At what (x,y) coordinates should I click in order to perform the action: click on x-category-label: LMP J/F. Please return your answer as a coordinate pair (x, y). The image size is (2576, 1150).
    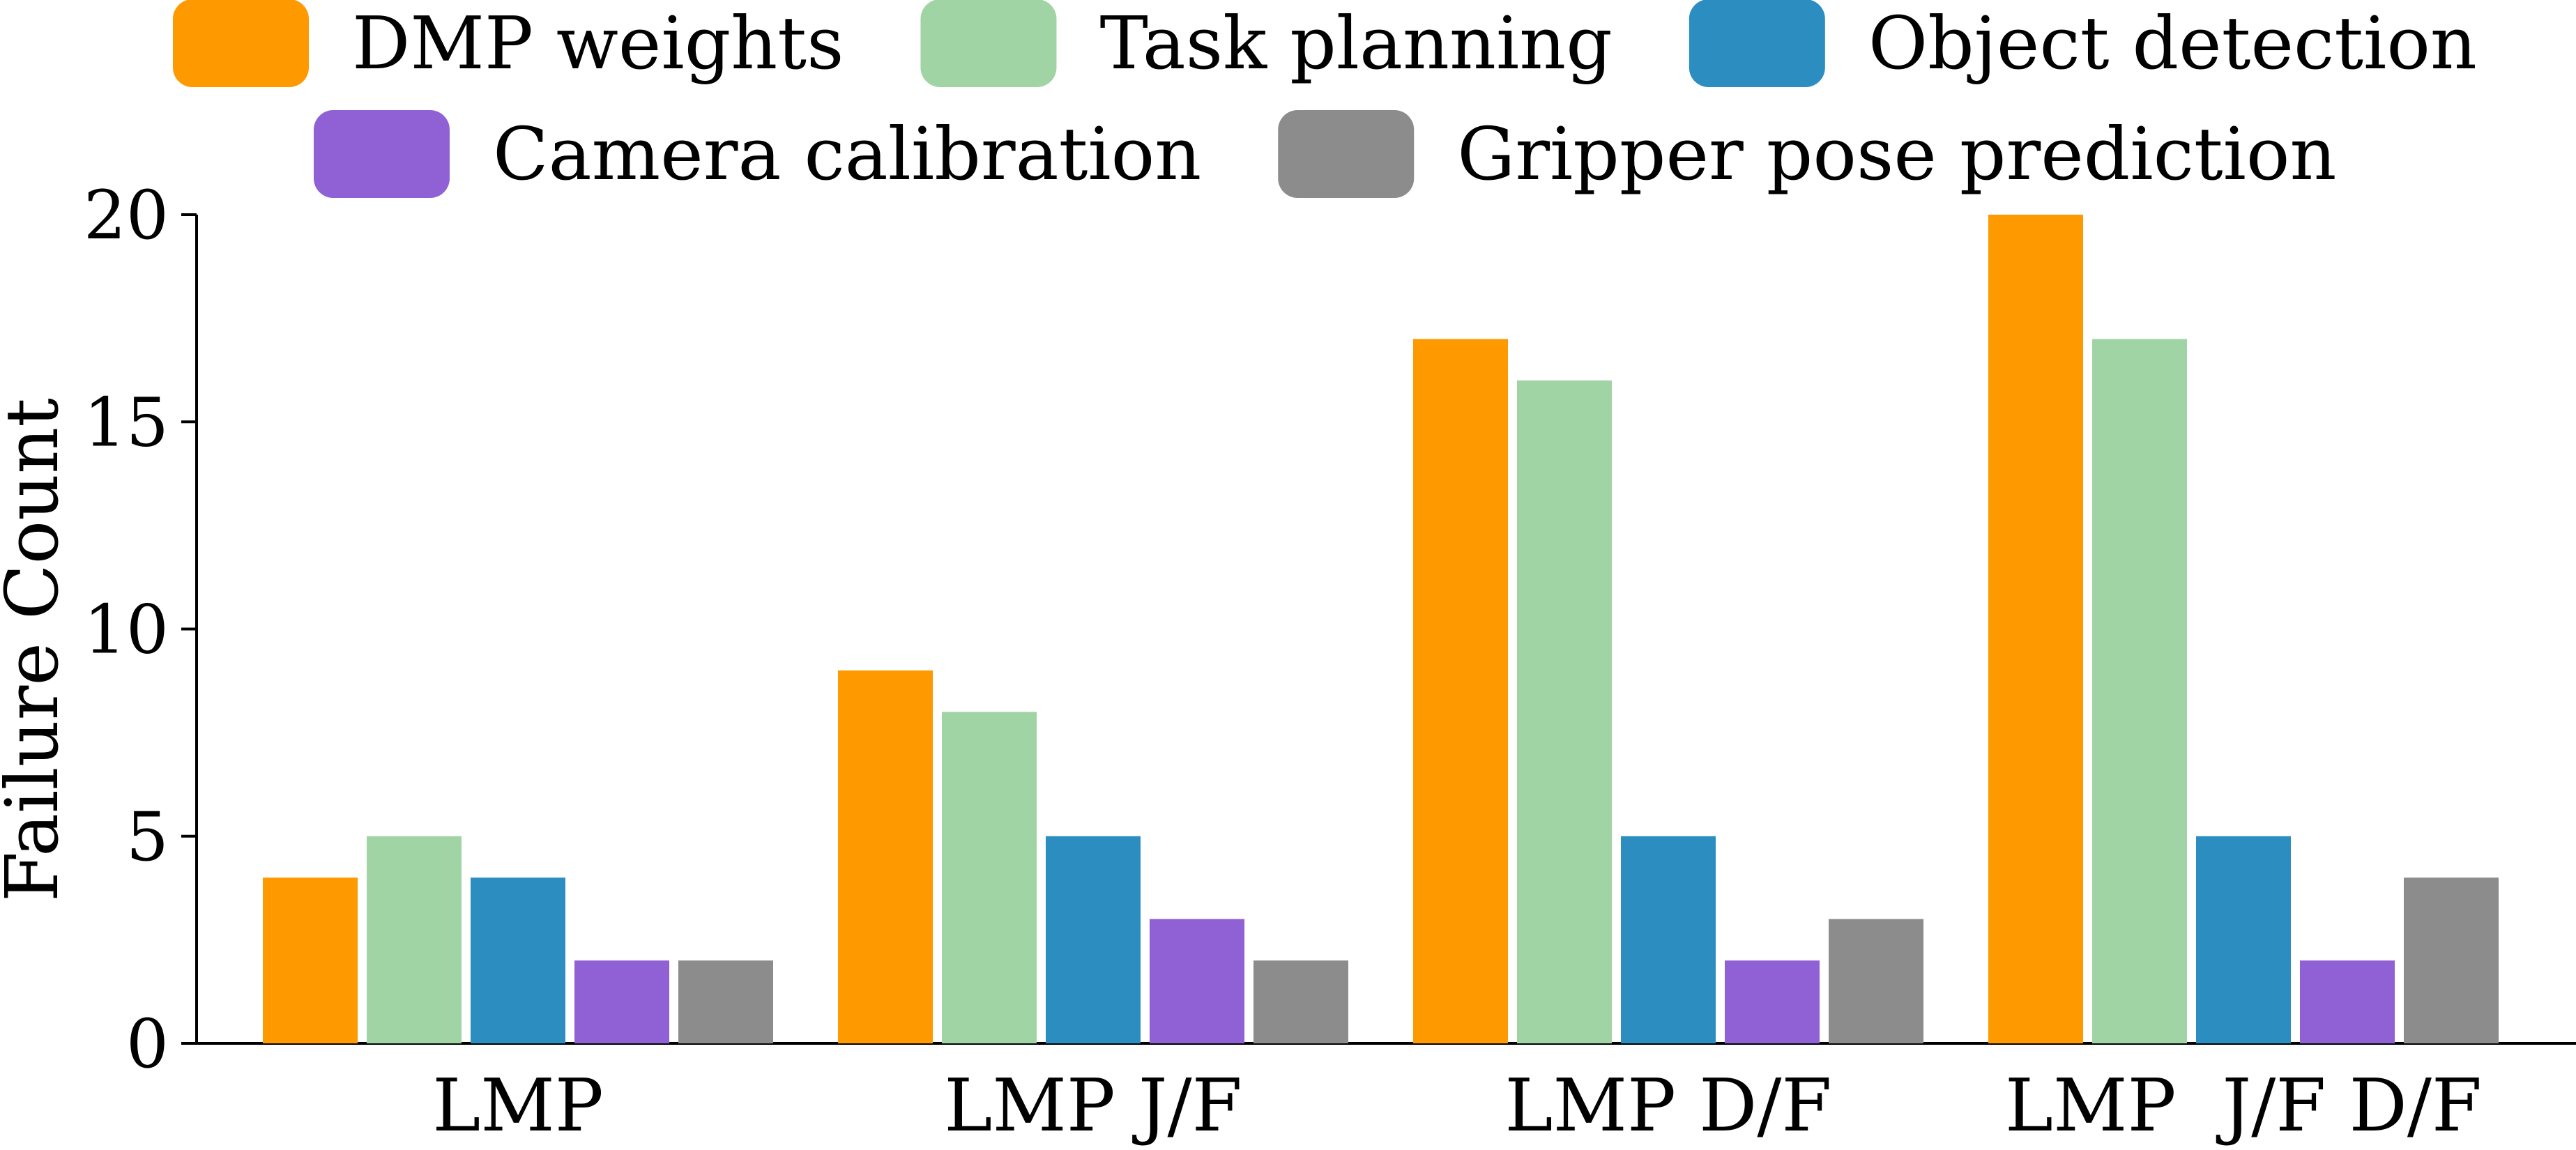
    Looking at the image, I should click on (1093, 1105).